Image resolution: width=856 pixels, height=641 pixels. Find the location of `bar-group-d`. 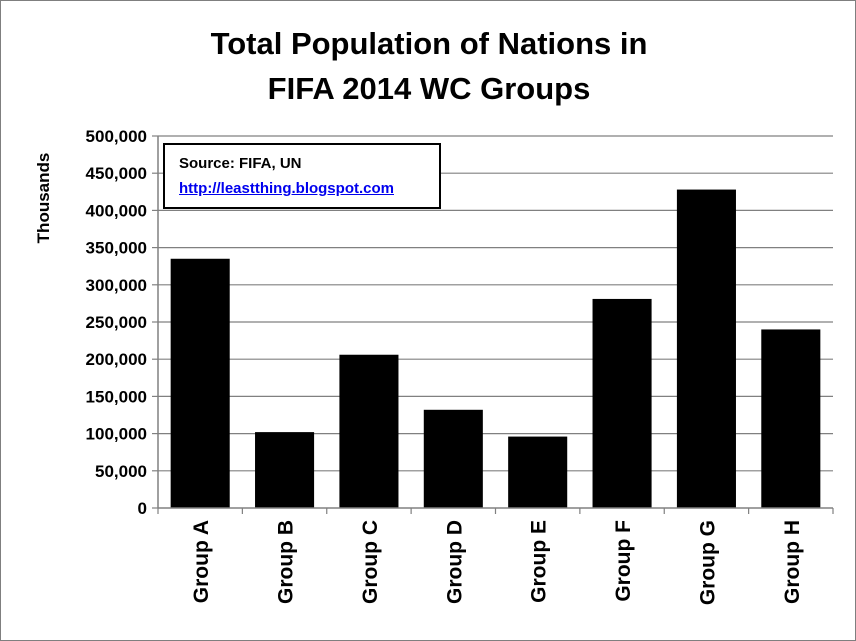

bar-group-d is located at coordinates (453, 458).